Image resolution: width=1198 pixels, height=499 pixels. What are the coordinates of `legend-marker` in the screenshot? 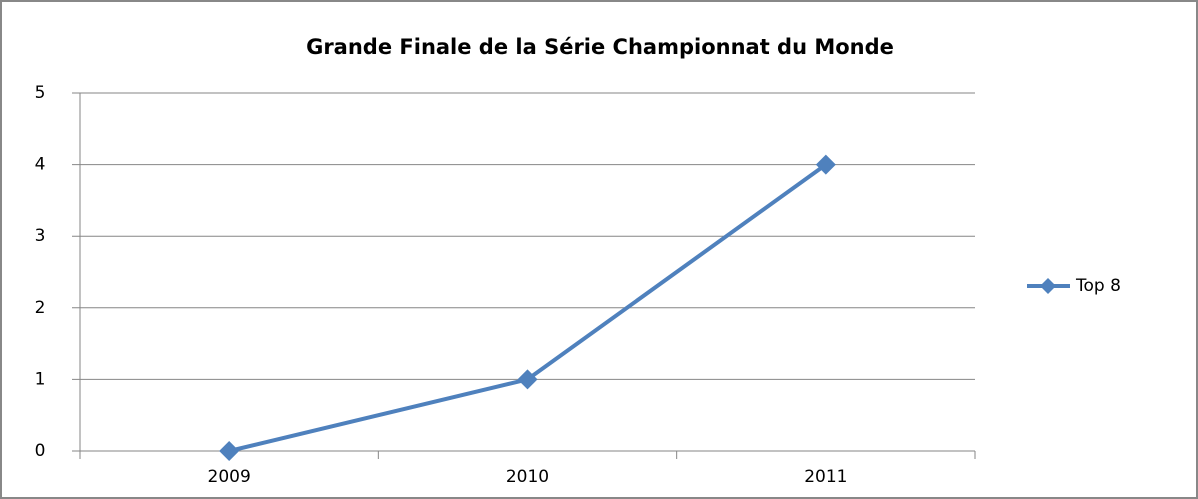 It's located at (1048, 286).